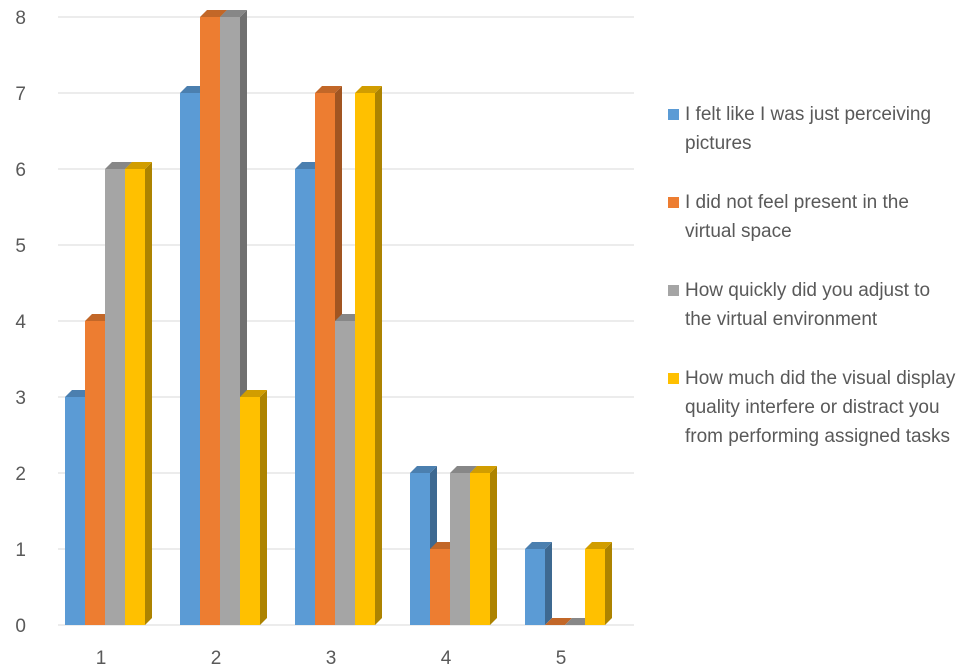  Describe the element at coordinates (446, 658) in the screenshot. I see `x-tick-label: 4` at that location.